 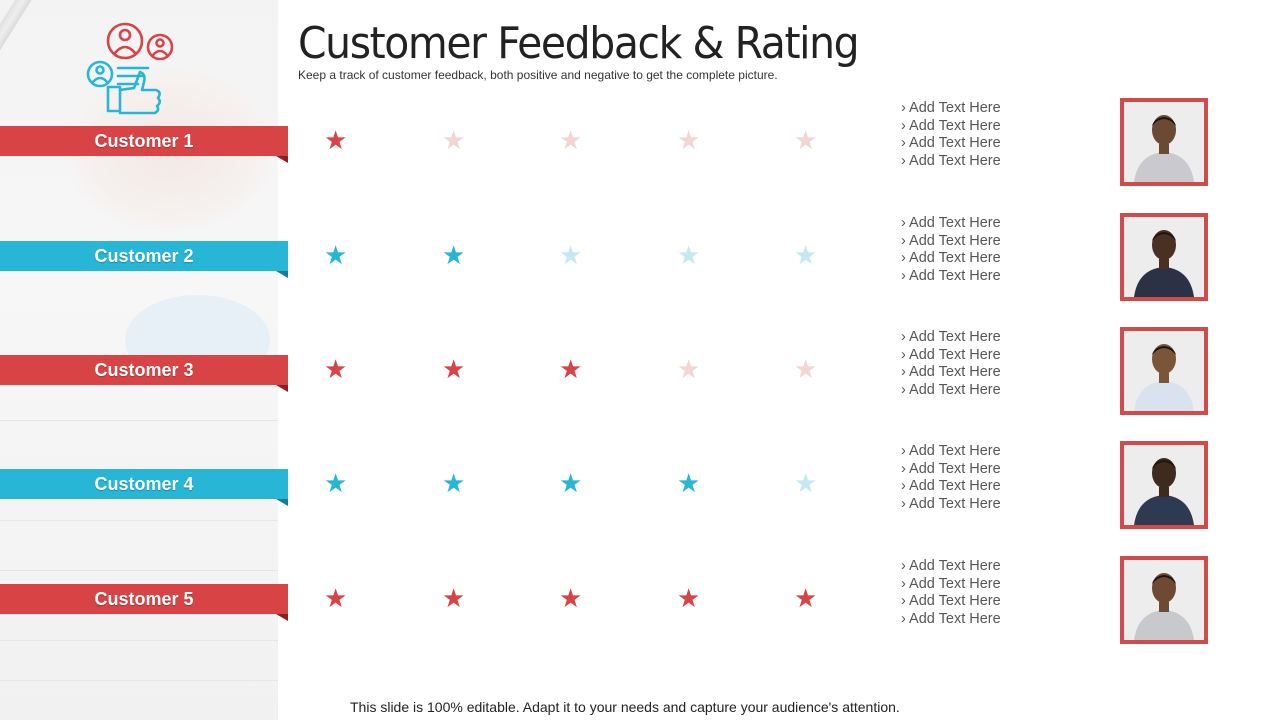 I want to click on page-title: Customer Feedback & Rating, so click(x=579, y=43).